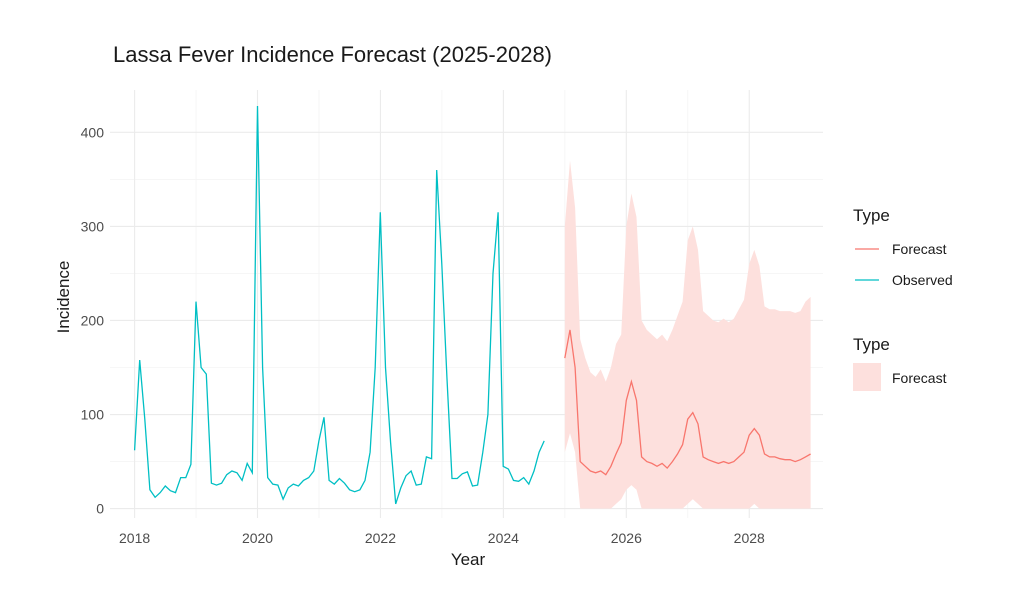  What do you see at coordinates (100, 509) in the screenshot?
I see `y-tick-label: 0` at bounding box center [100, 509].